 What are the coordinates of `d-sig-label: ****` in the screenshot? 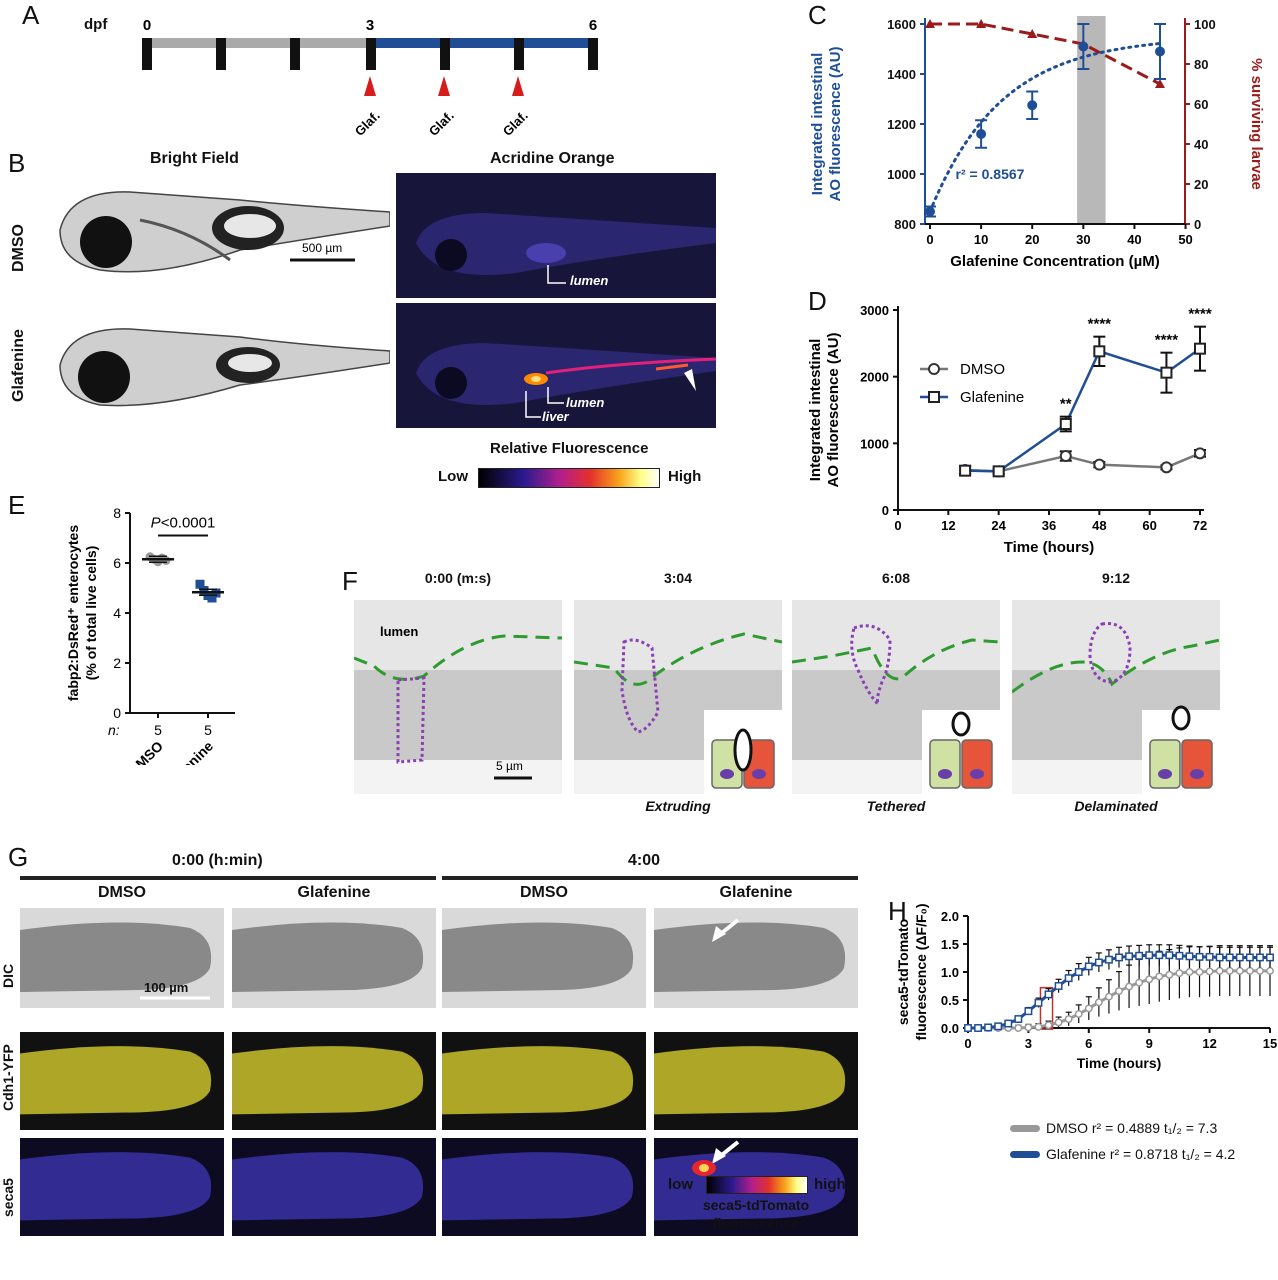 It's located at (1200, 314).